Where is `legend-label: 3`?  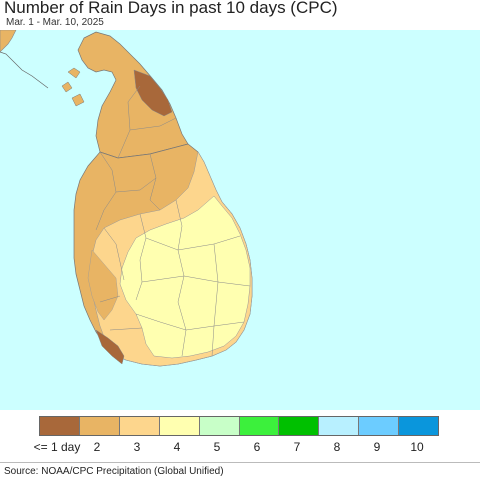 legend-label: 3 is located at coordinates (137, 447).